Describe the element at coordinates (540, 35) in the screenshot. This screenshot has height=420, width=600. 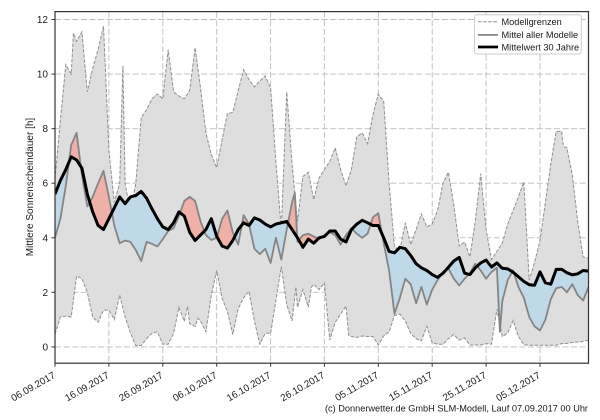
I see `svg-text: Mittel aller Modelle` at that location.